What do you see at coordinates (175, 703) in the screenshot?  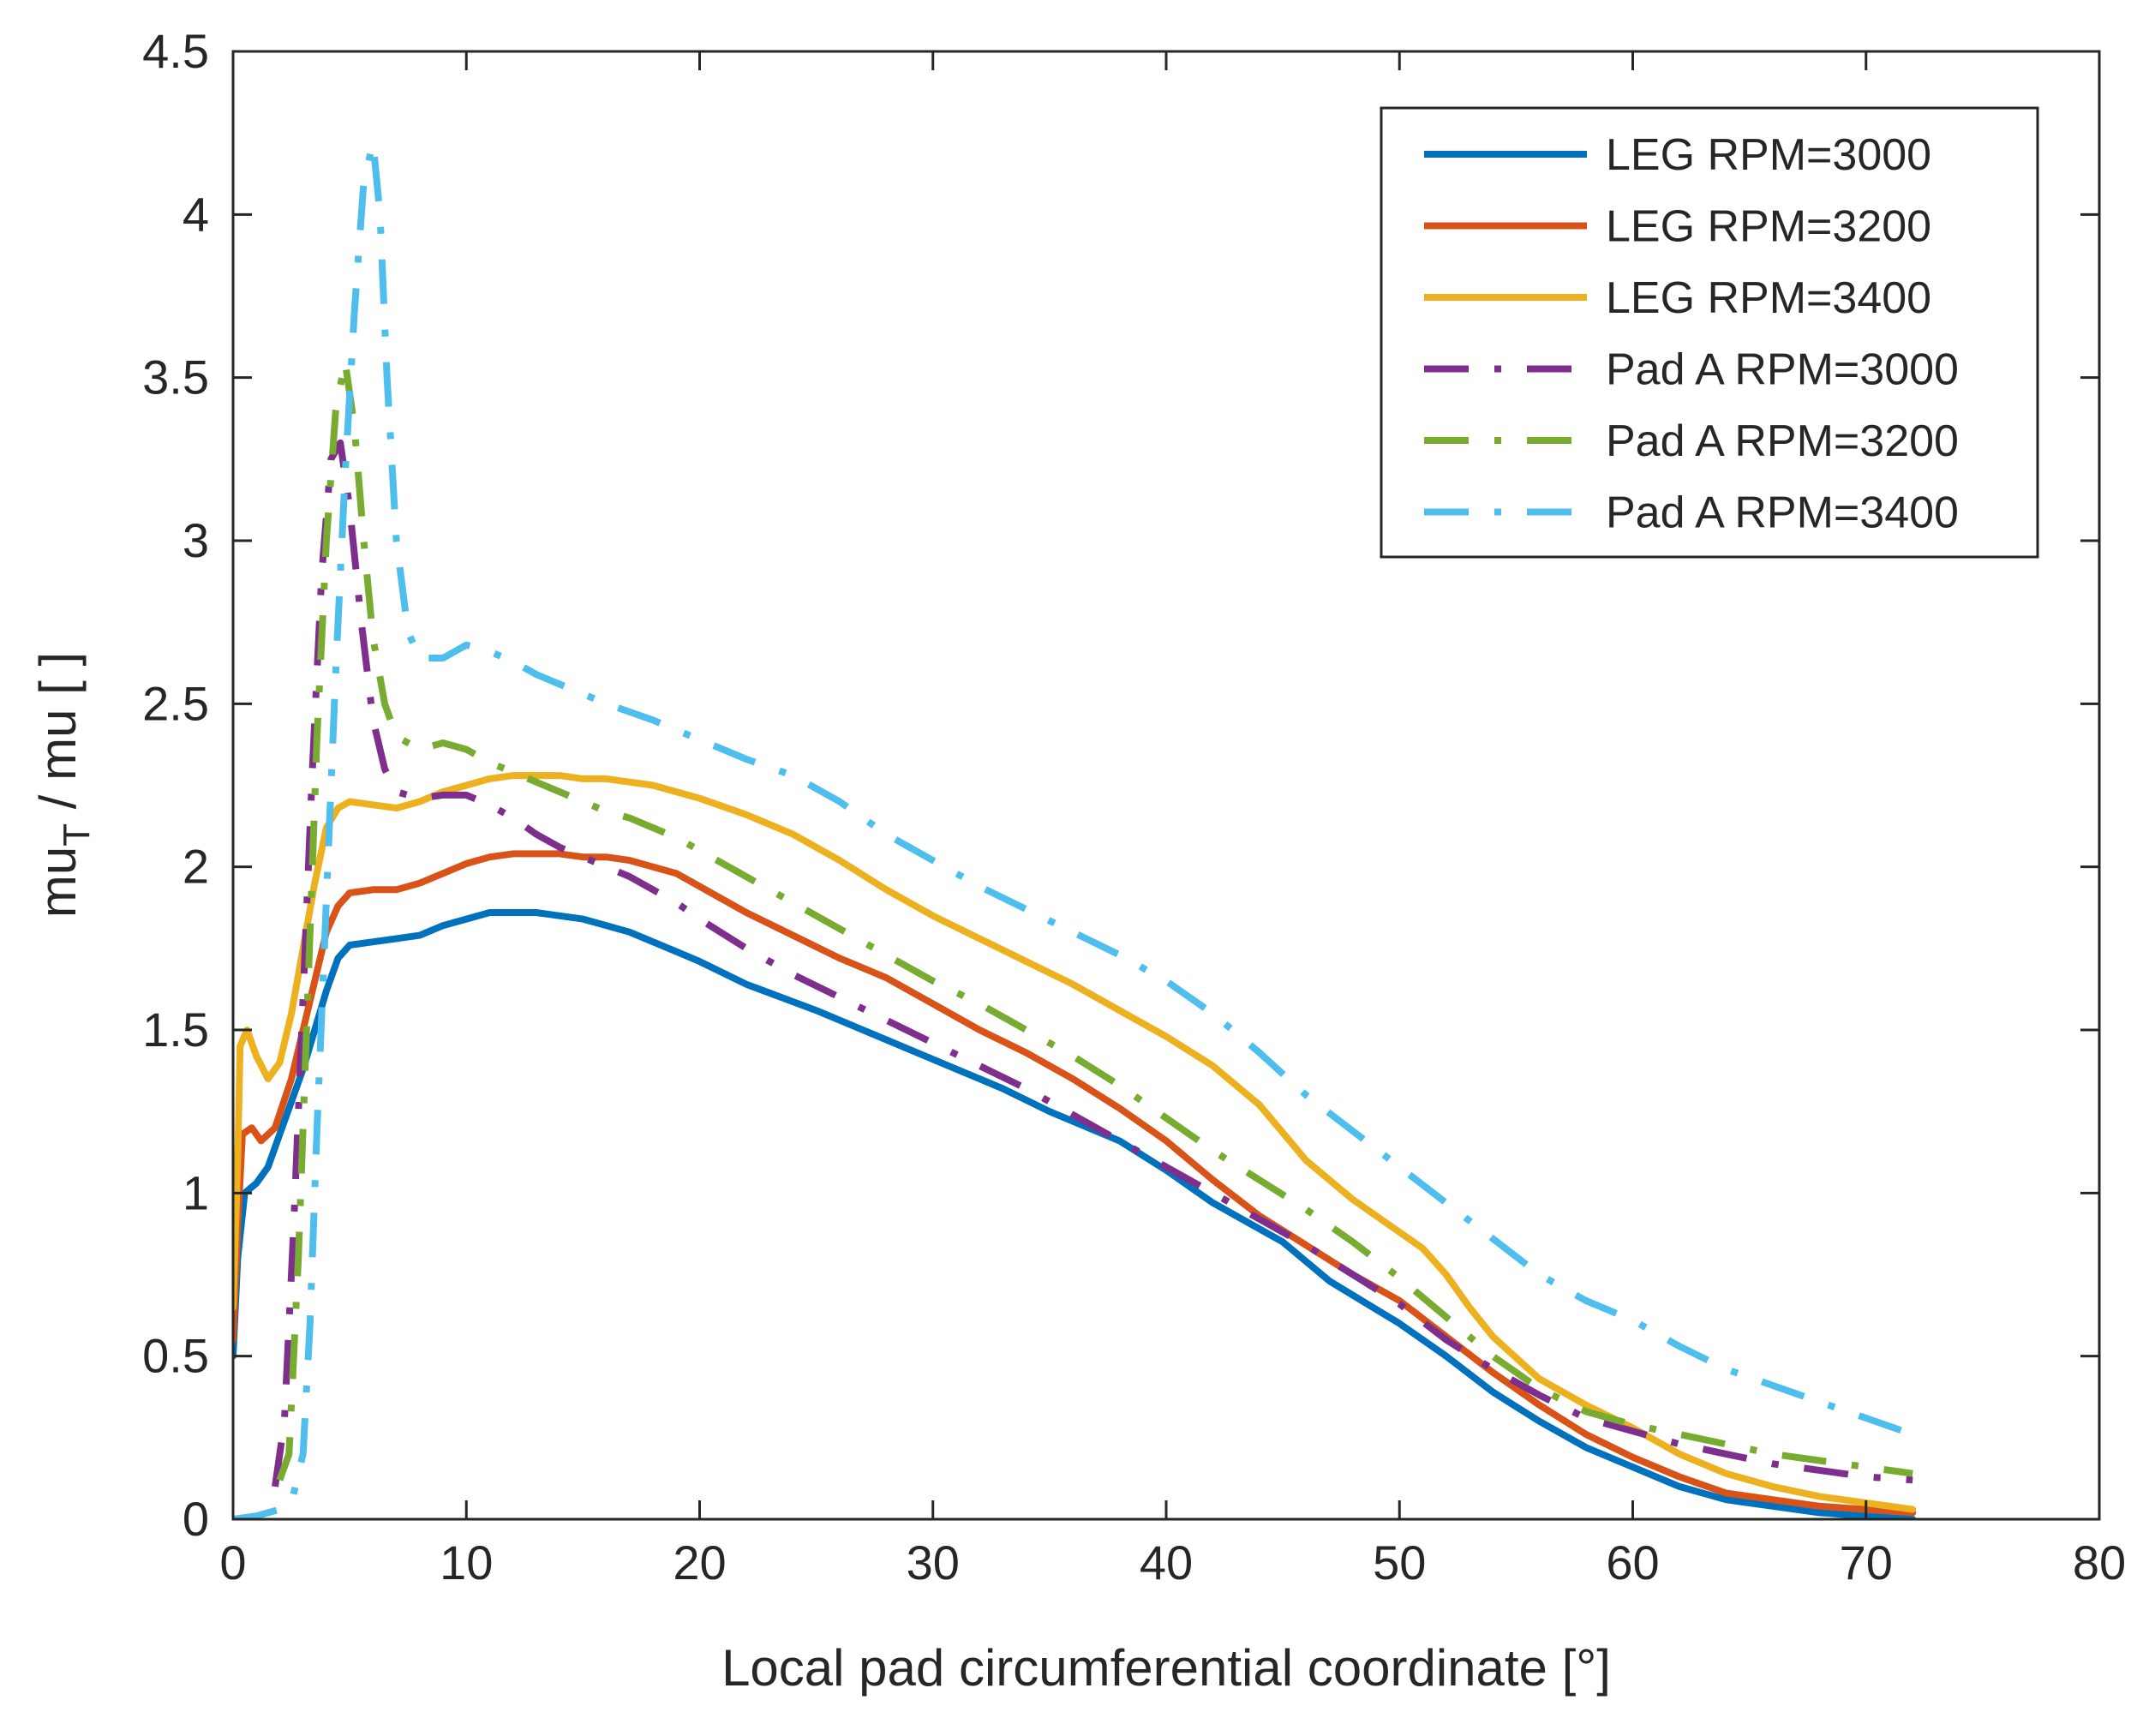 I see `y-tick-label: 2.5` at bounding box center [175, 703].